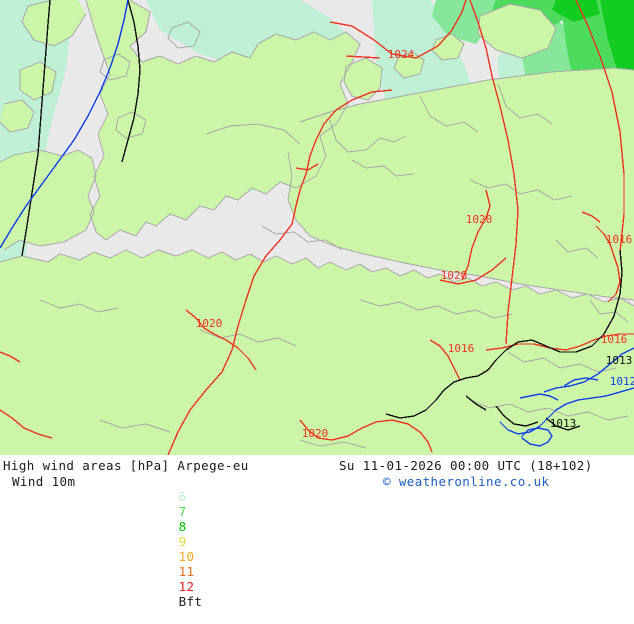  What do you see at coordinates (466, 465) in the screenshot?
I see `forecast-timestamp: Su 11-01-2026 00:00 UTC (18+102)` at bounding box center [466, 465].